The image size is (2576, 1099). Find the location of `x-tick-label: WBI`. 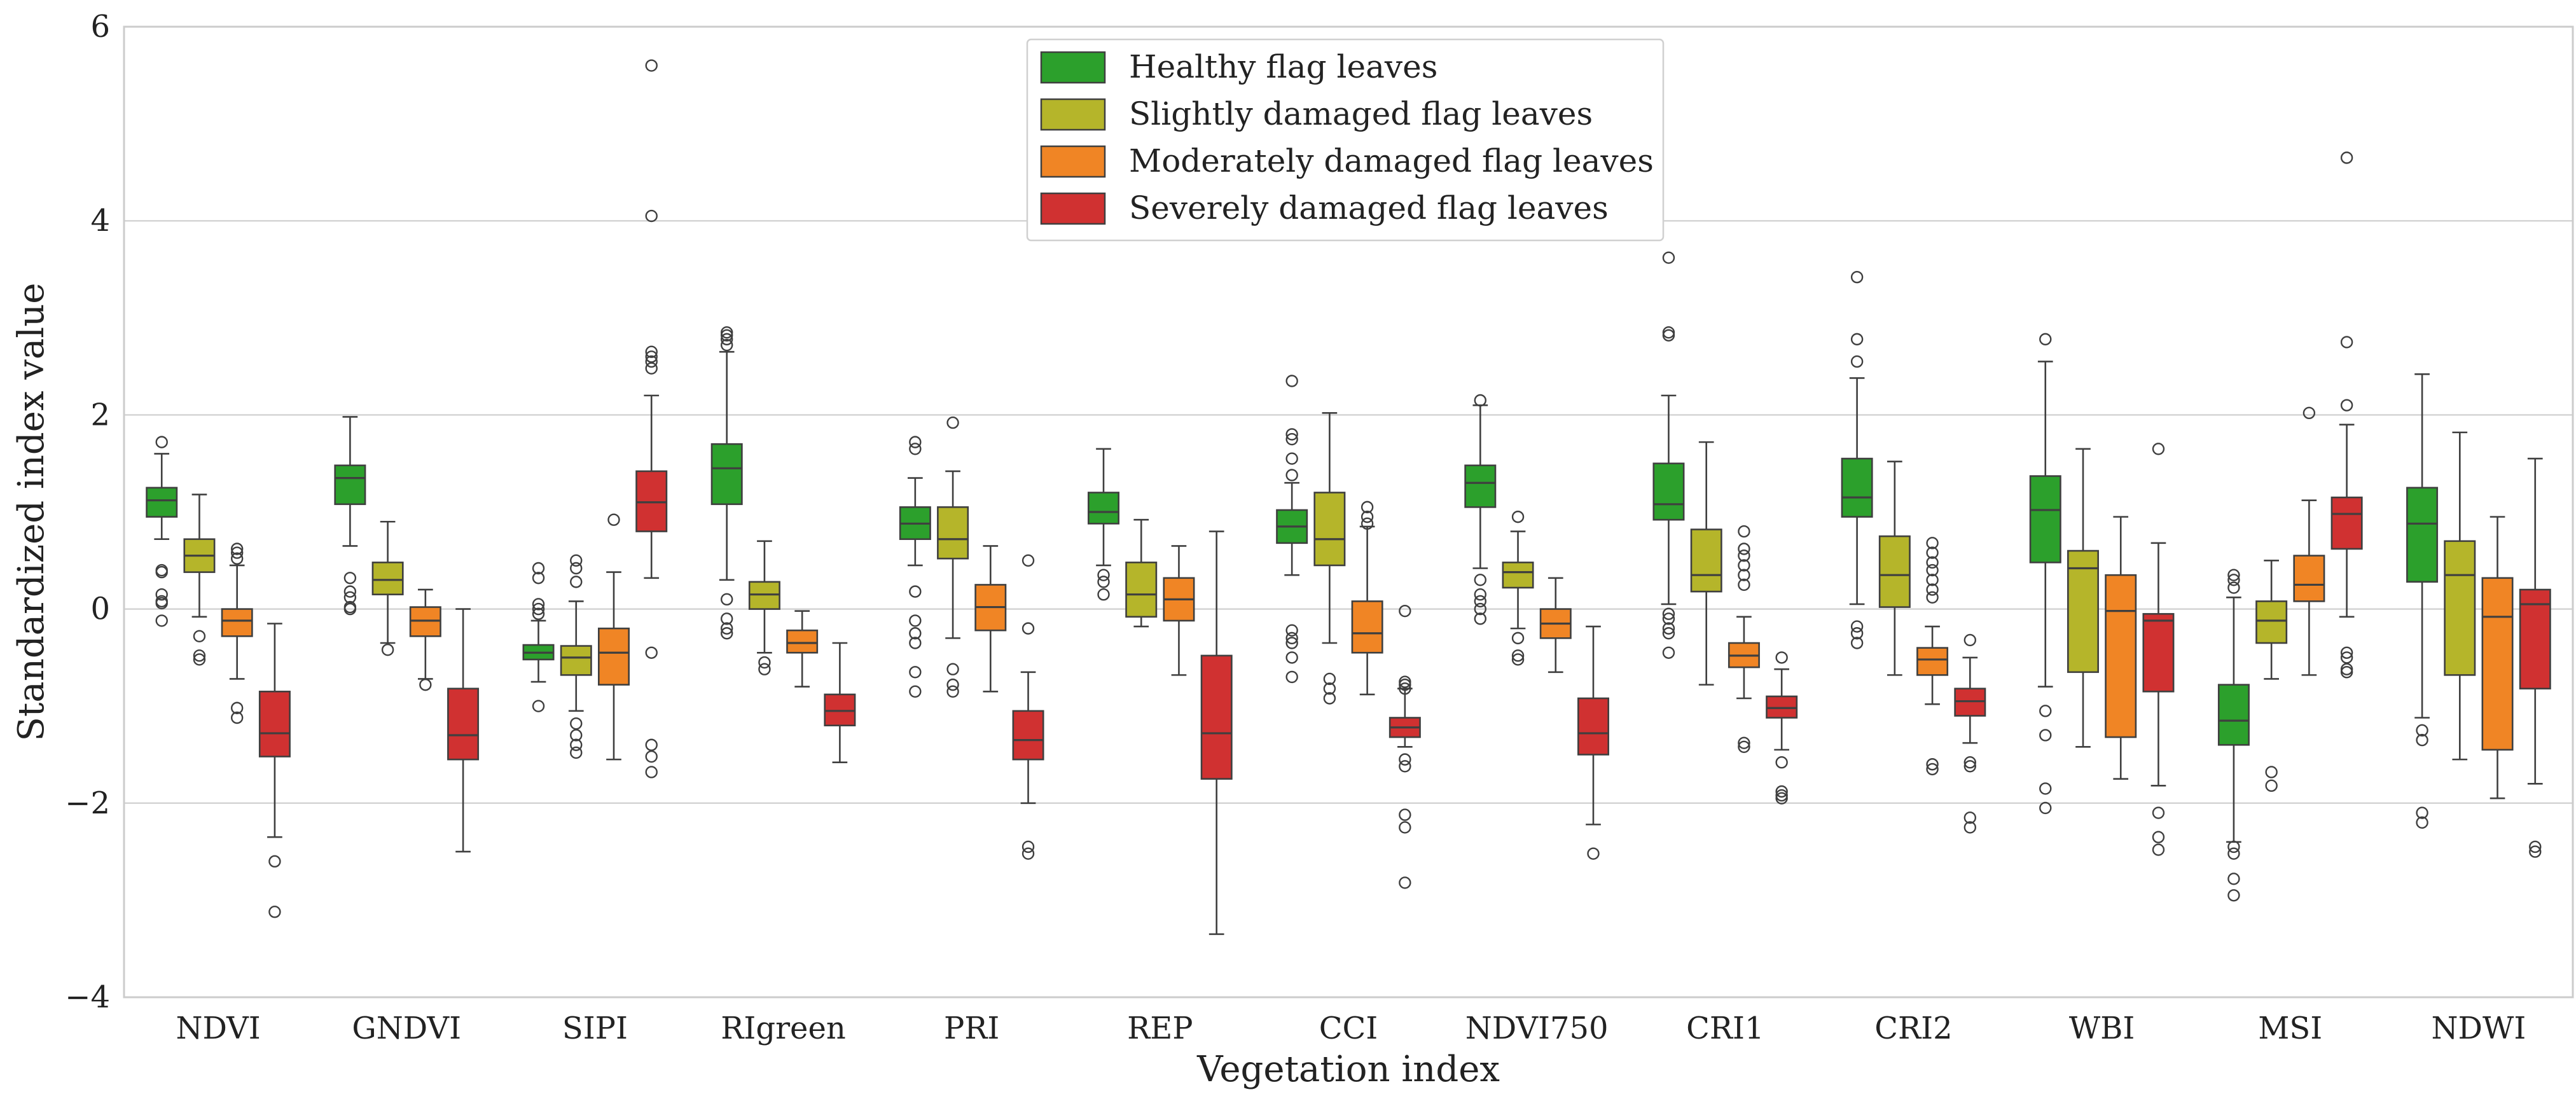

x-tick-label: WBI is located at coordinates (2102, 1028).